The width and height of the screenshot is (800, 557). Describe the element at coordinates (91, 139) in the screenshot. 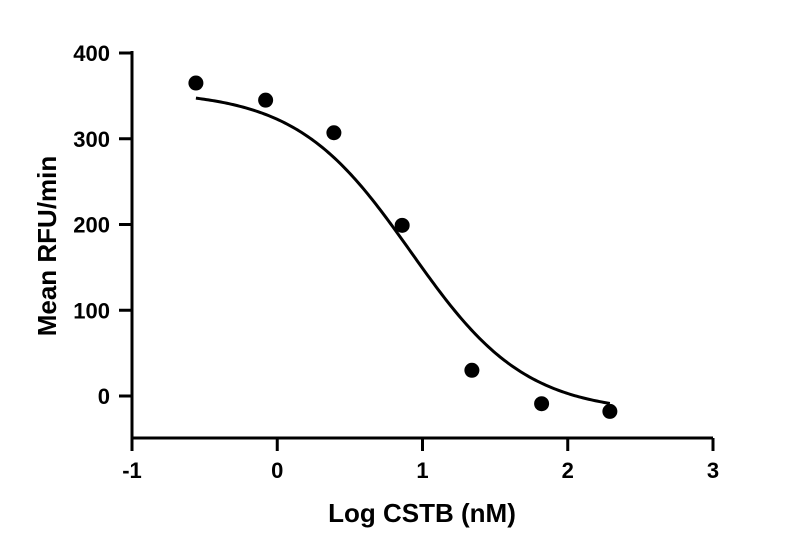

I see `y-tick-label: 300` at that location.